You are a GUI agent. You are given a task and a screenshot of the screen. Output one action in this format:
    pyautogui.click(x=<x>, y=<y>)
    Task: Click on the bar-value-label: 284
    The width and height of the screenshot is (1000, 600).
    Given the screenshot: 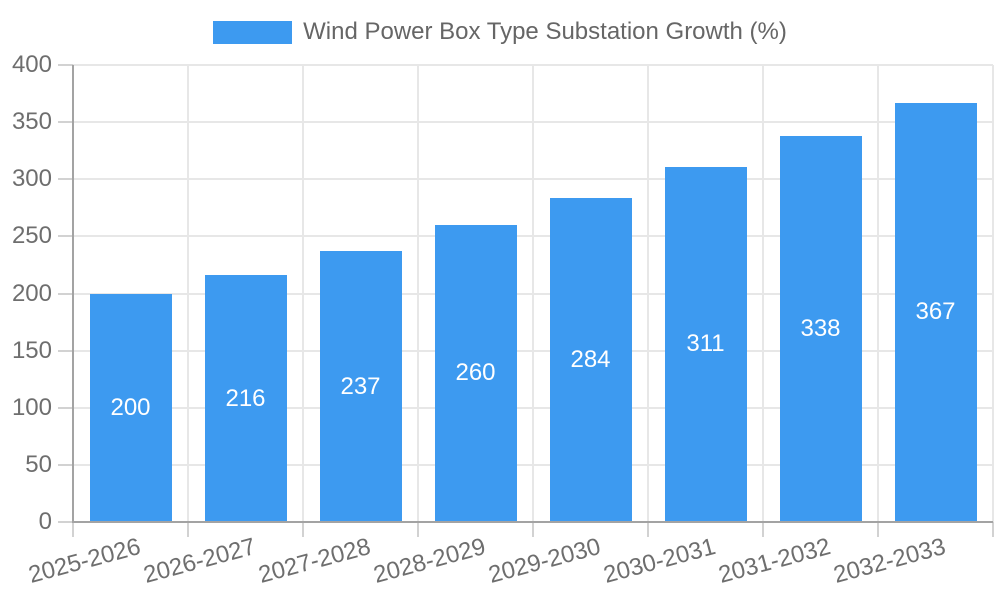 What is the action you would take?
    pyautogui.click(x=590, y=359)
    